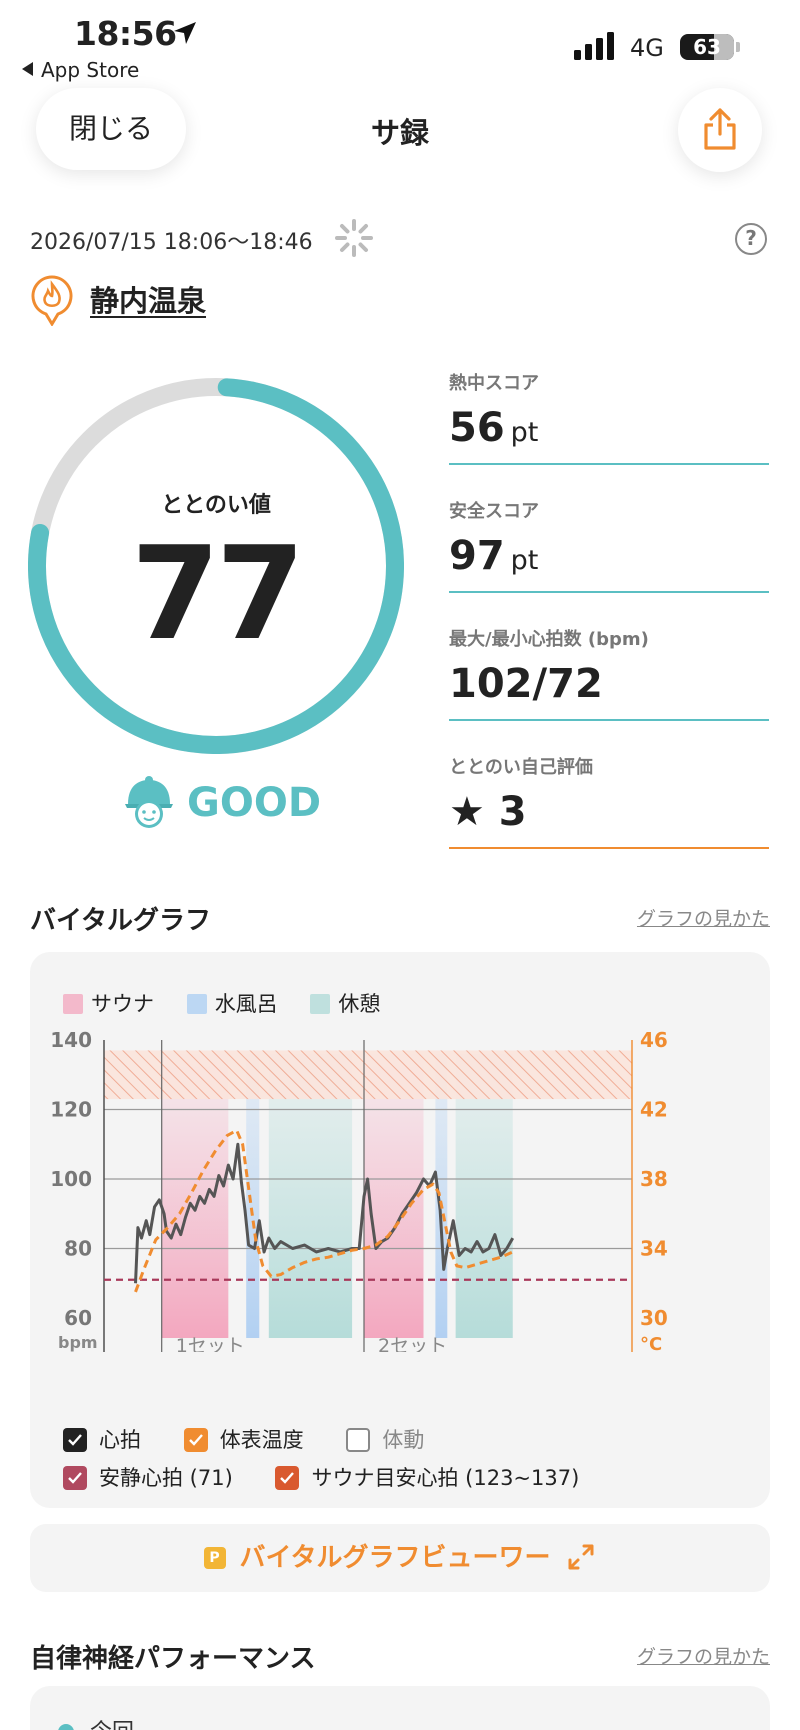 Image resolution: width=800 pixels, height=1730 pixels. Describe the element at coordinates (27, 69) in the screenshot. I see `back-triangle-icon` at that location.